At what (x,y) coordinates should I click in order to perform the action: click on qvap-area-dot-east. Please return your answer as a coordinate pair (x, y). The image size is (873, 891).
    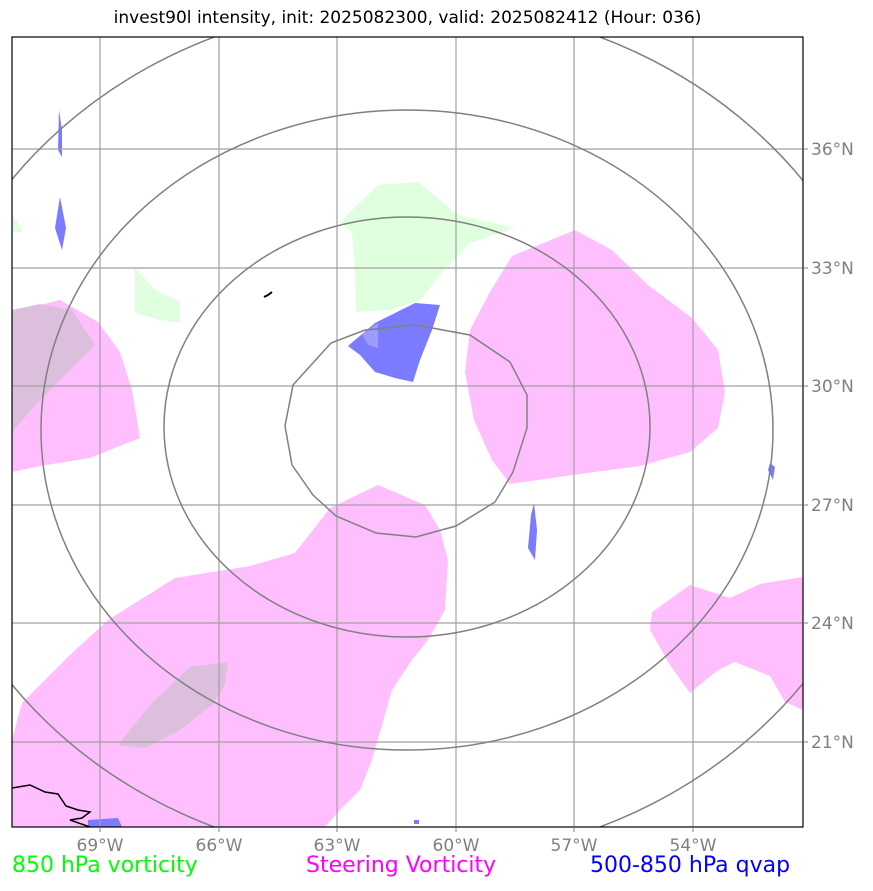
    Looking at the image, I should click on (771, 471).